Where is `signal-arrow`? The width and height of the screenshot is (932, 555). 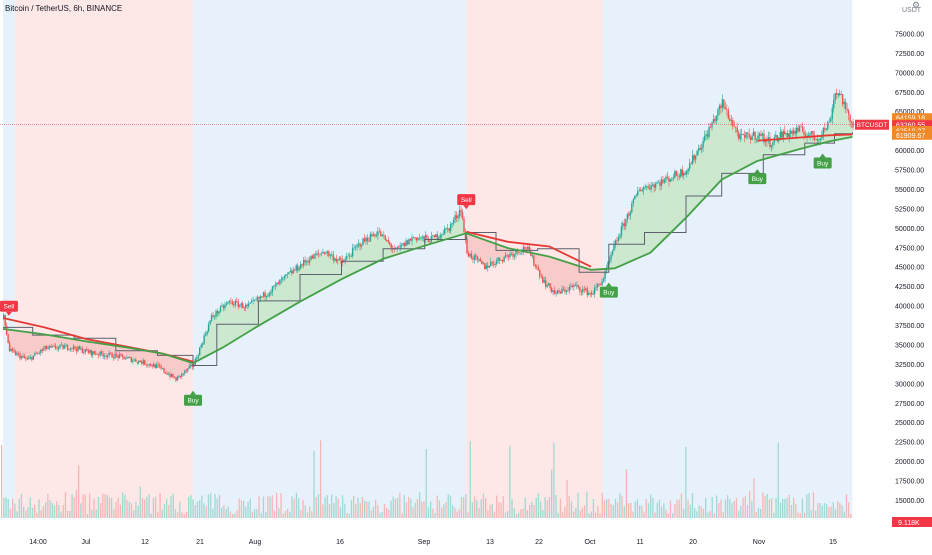
signal-arrow is located at coordinates (8, 313).